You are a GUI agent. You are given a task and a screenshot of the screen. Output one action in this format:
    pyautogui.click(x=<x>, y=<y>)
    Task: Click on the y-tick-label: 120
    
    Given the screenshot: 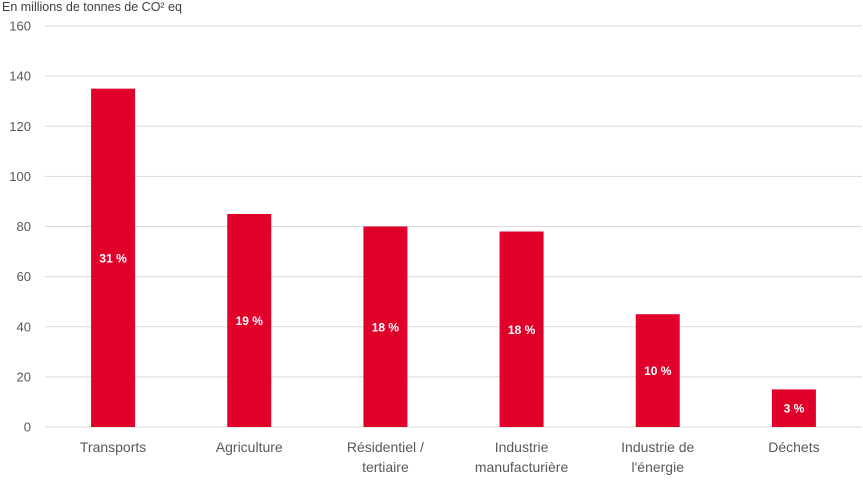 What is the action you would take?
    pyautogui.click(x=20, y=126)
    